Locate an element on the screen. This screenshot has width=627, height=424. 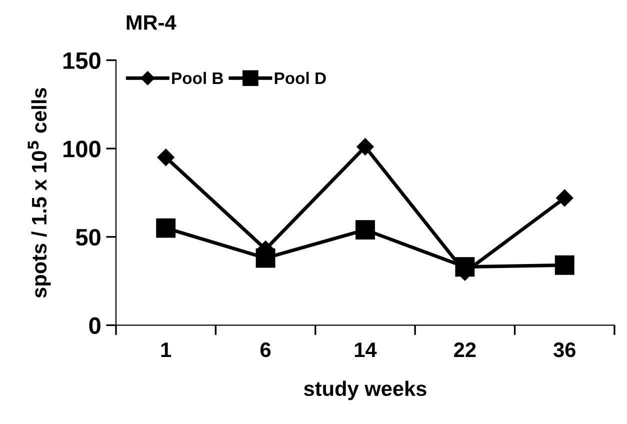
x-axis-title: study weeks is located at coordinates (365, 390).